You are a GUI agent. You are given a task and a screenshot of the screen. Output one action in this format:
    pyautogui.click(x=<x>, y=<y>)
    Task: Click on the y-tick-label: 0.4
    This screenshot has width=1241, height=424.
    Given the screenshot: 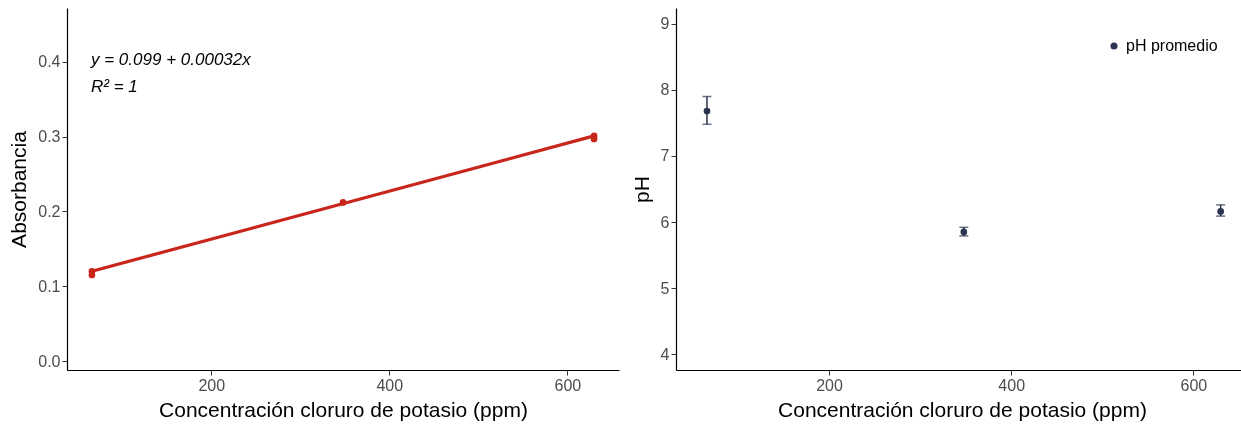 What is the action you would take?
    pyautogui.click(x=49, y=62)
    